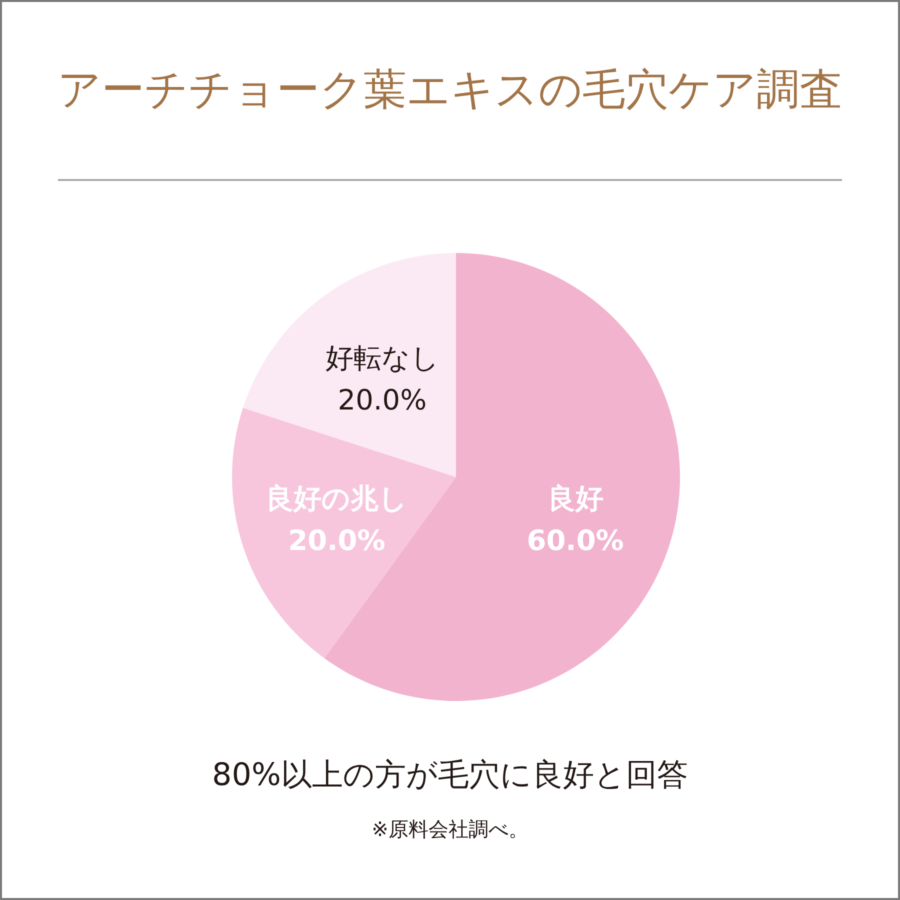 This screenshot has height=900, width=900. What do you see at coordinates (575, 540) in the screenshot?
I see `data-label: 60.0%` at bounding box center [575, 540].